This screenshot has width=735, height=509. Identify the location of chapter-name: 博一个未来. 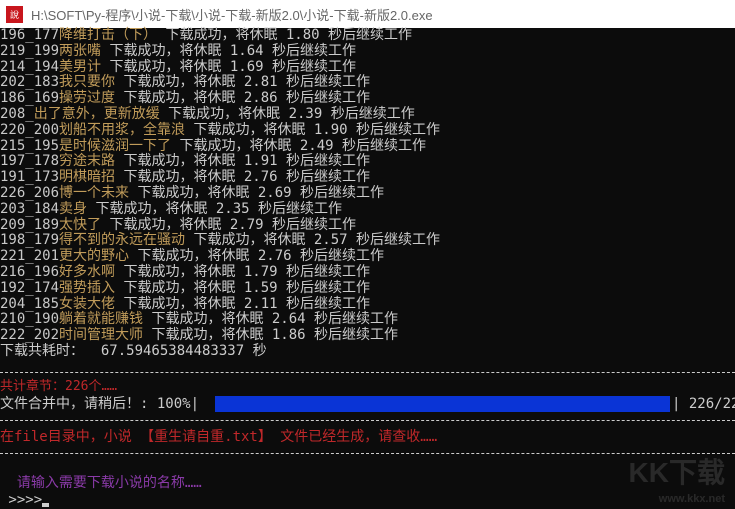
(94, 192).